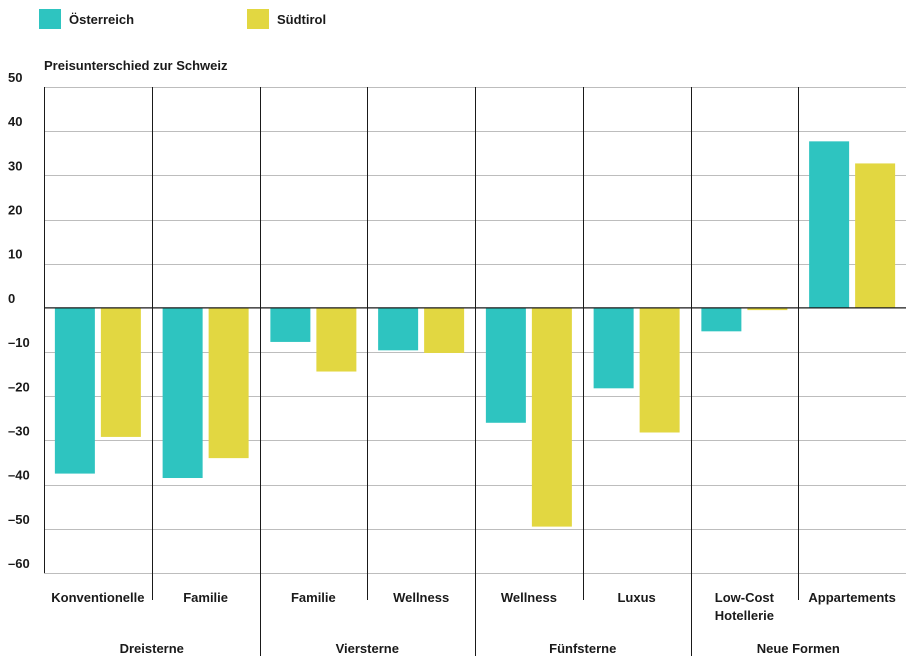 The width and height of the screenshot is (906, 656). I want to click on y-tick-label: 50, so click(15, 77).